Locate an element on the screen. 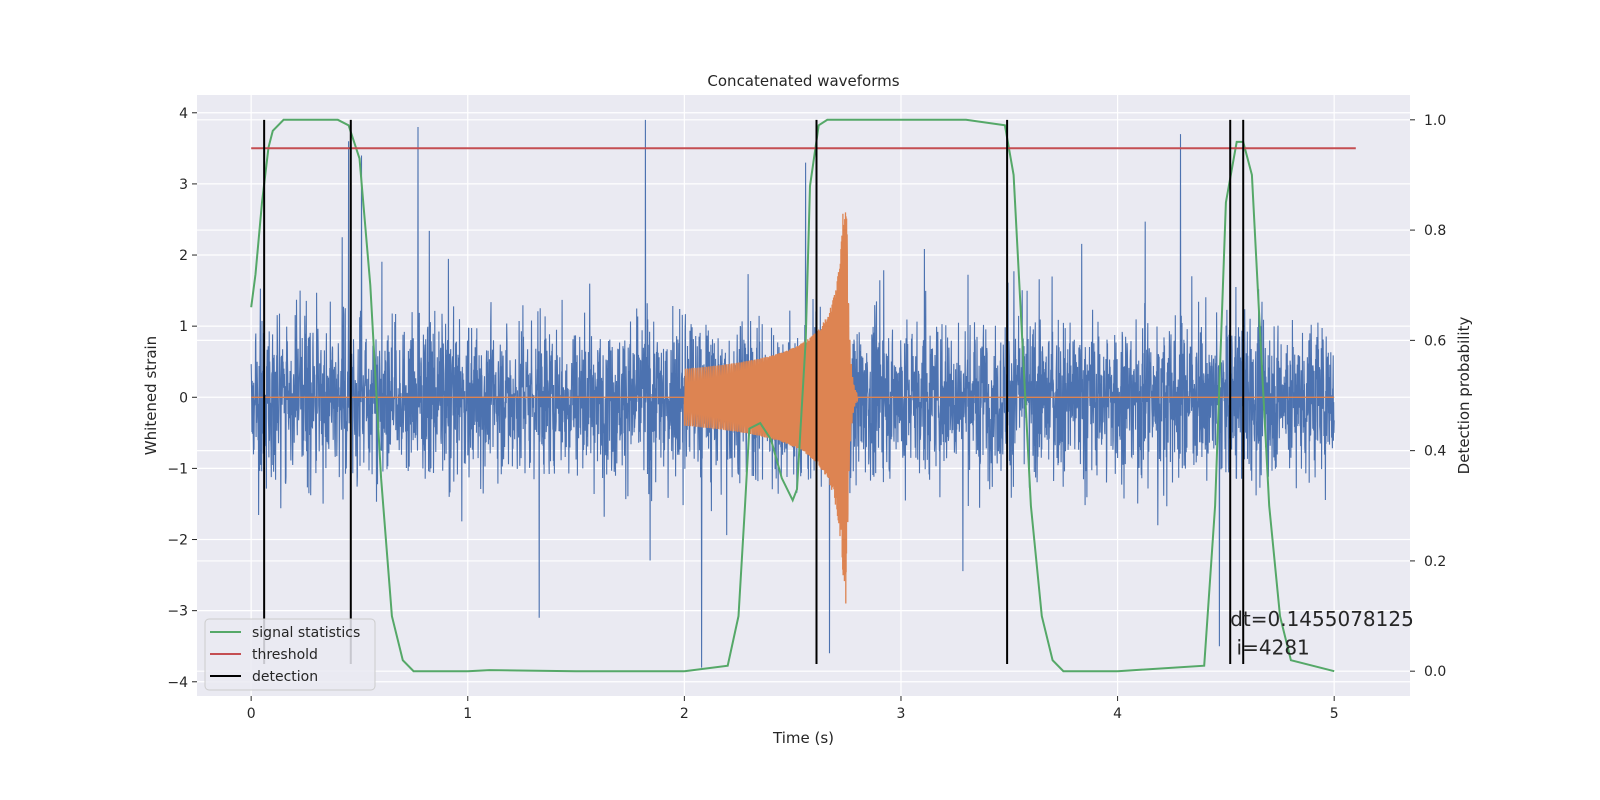 This screenshot has width=1600, height=800. y-tick-label: 4 is located at coordinates (183, 114).